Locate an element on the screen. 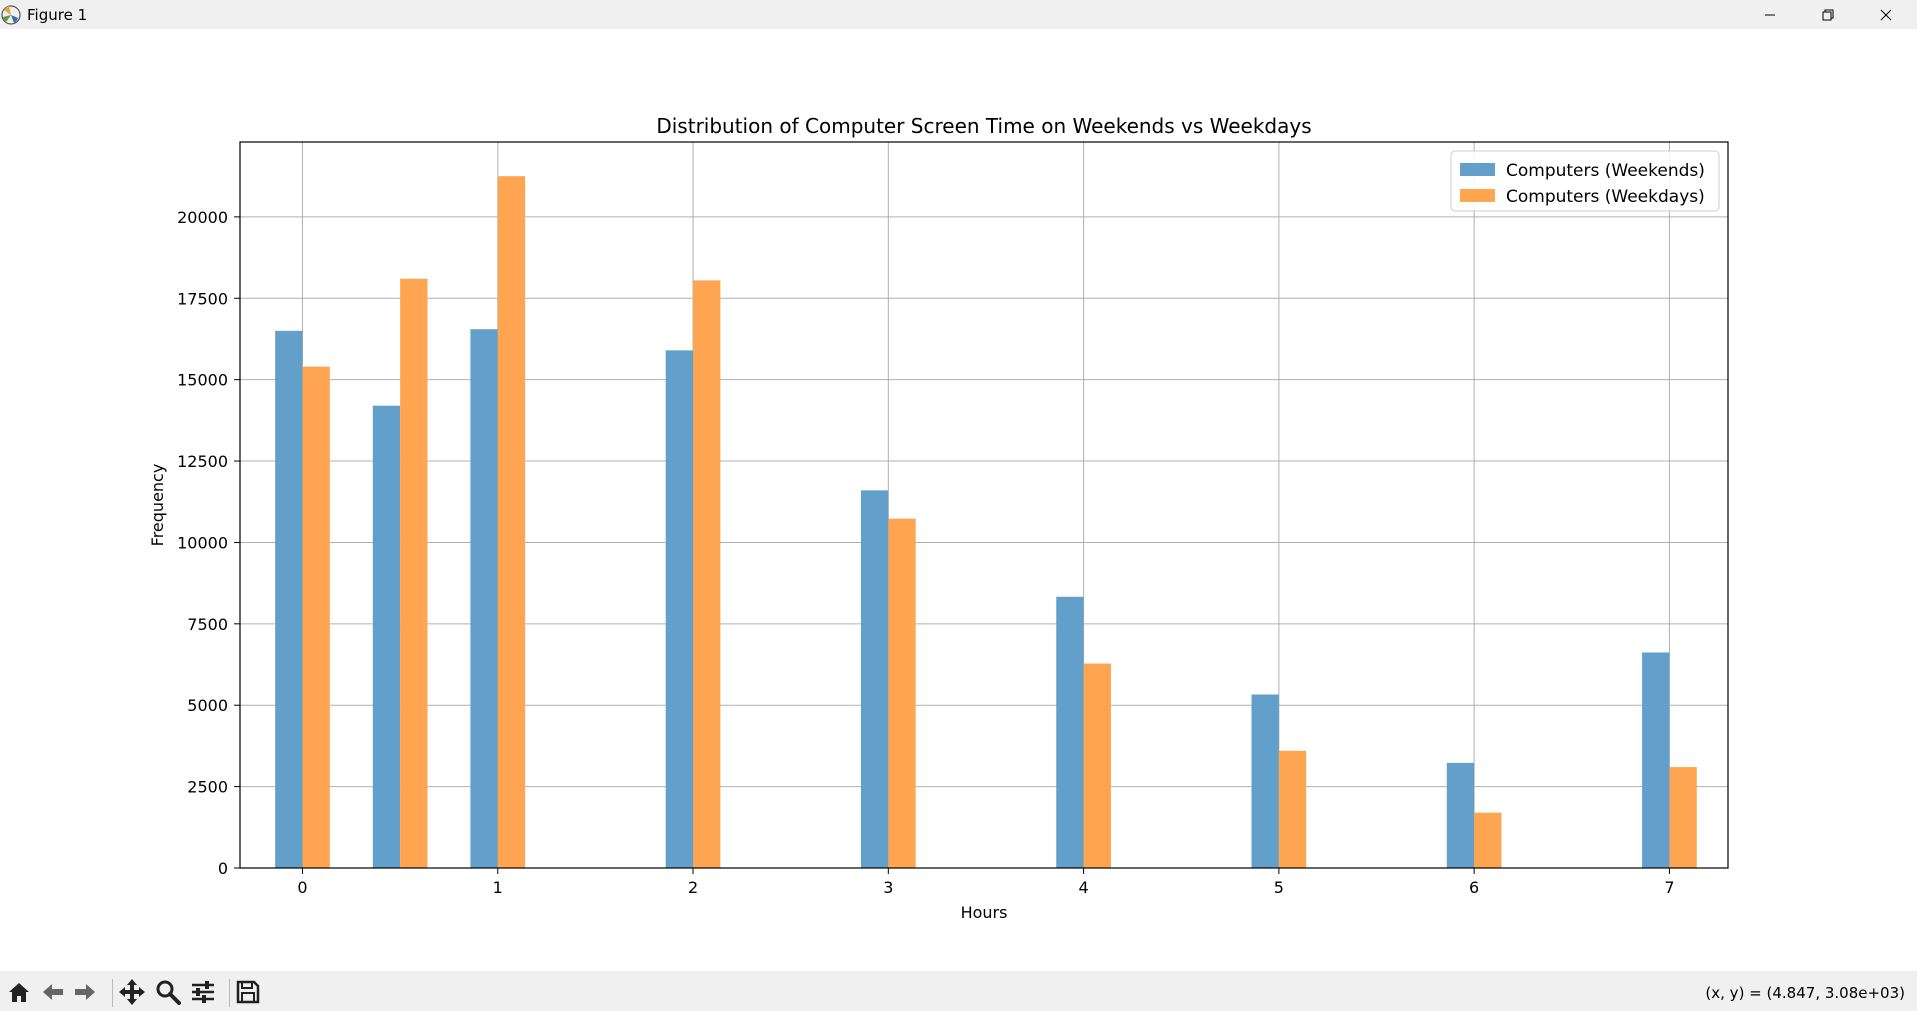  legend-label: Computers (Weekends) is located at coordinates (1605, 171).